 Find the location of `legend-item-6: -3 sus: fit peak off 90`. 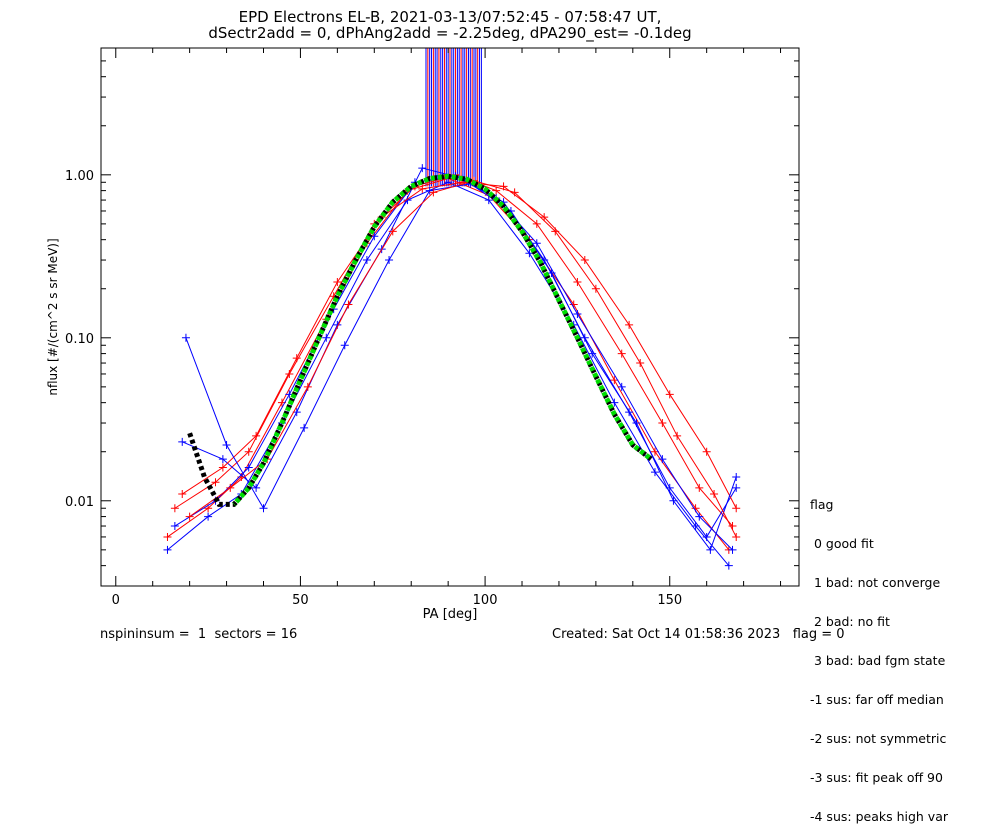

legend-item-6: -3 sus: fit peak off 90 is located at coordinates (876, 777).